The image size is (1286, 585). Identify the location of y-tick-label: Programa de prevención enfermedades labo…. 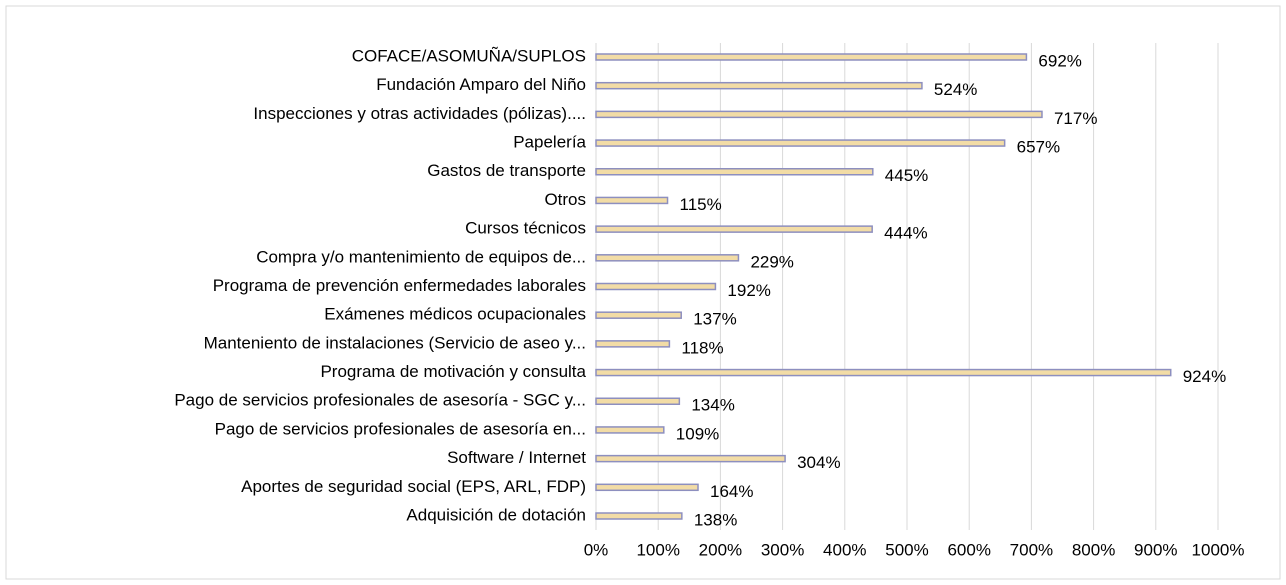
(399, 285).